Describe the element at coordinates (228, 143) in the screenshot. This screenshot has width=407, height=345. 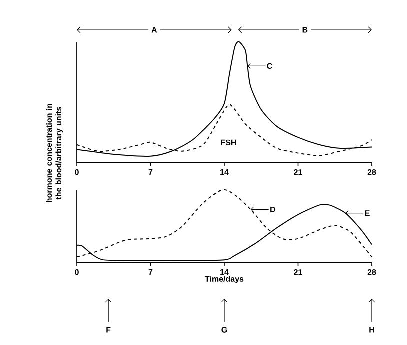
I see `series-label: FSH` at that location.